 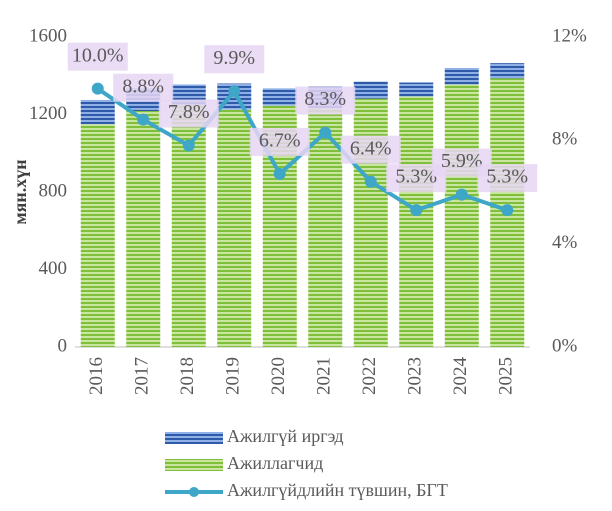 I want to click on x-tick-label: 2020, so click(x=278, y=376).